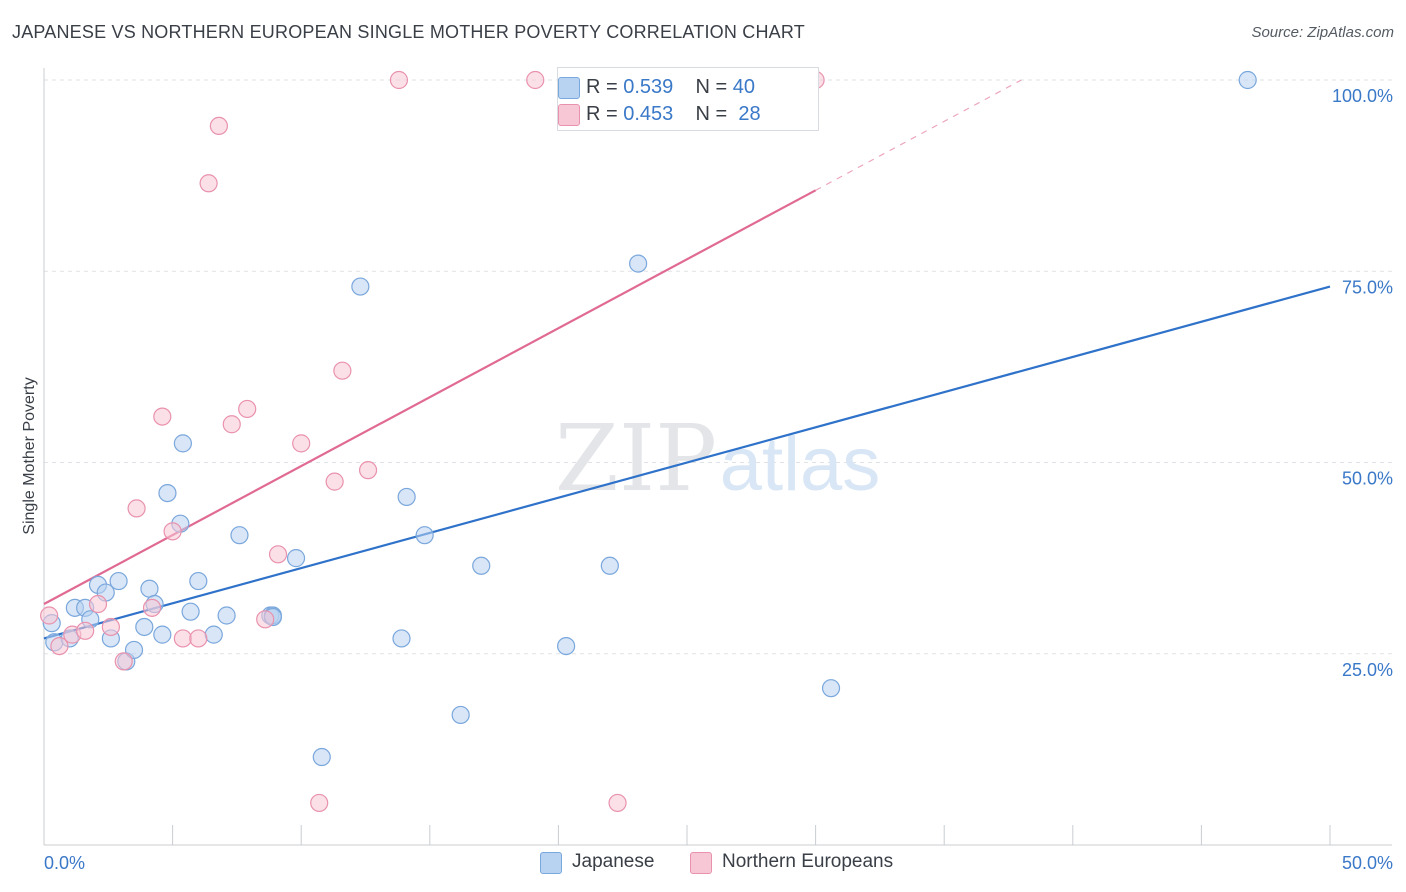 The image size is (1406, 892). I want to click on legend-r-value-japanese: 0.539, so click(648, 87).